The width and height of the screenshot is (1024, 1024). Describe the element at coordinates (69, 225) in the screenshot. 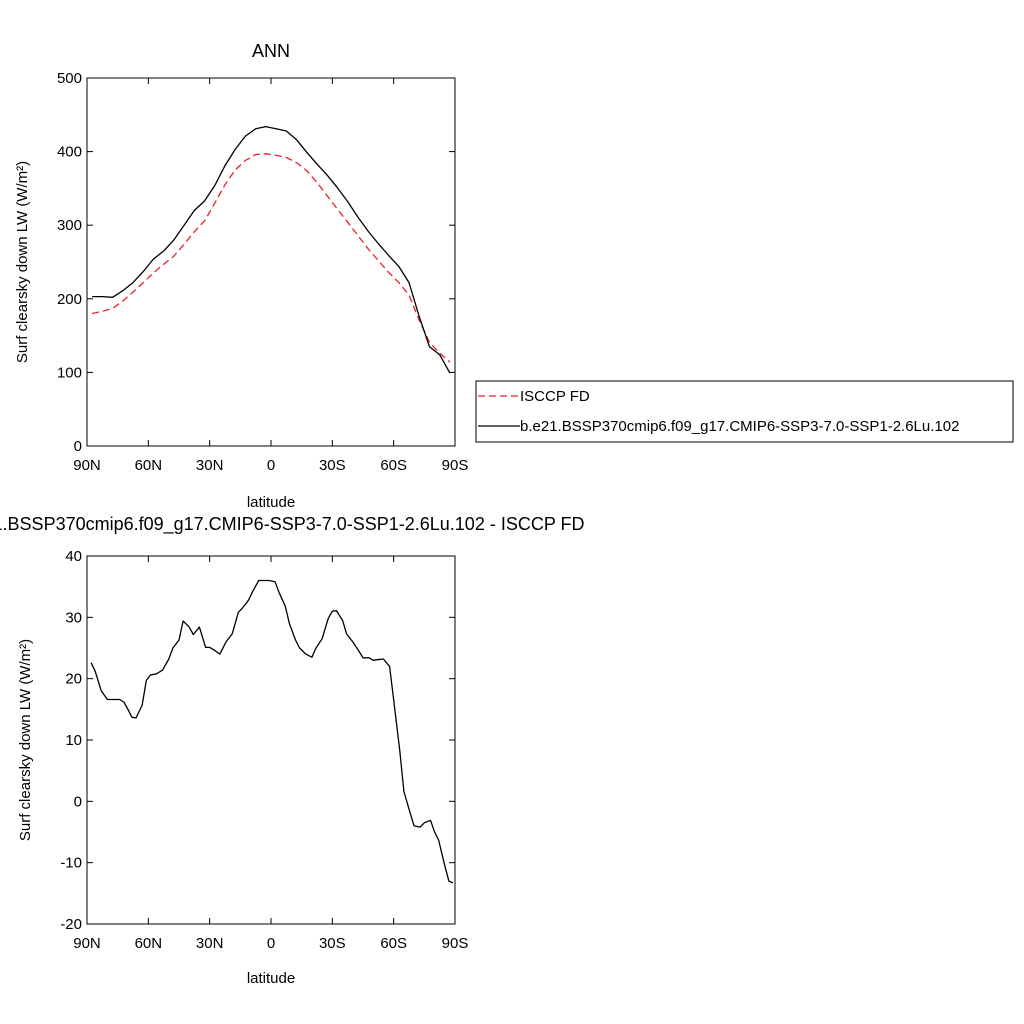

I see `y-tick-label: 300` at that location.